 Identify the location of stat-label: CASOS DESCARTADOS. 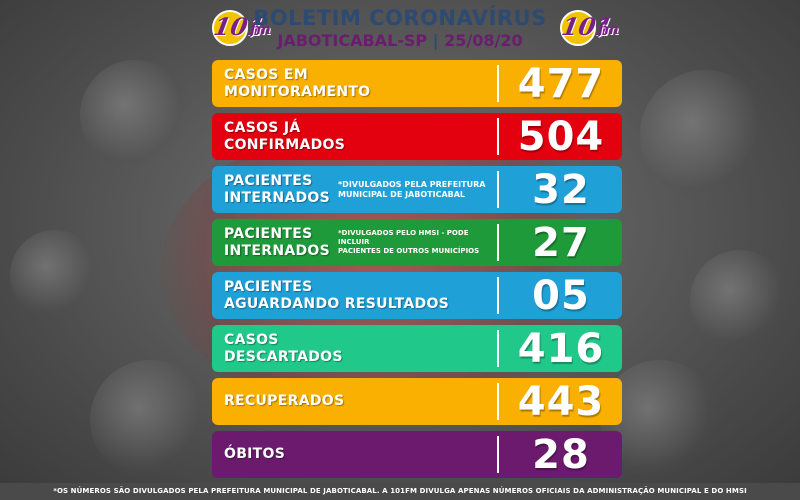
(283, 348).